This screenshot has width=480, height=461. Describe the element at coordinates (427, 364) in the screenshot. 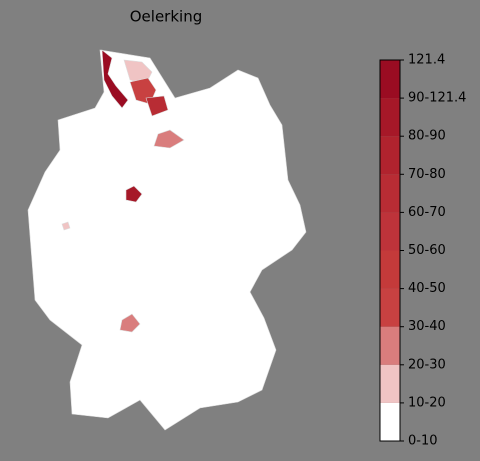

I see `colorbar-label: 20-30` at that location.